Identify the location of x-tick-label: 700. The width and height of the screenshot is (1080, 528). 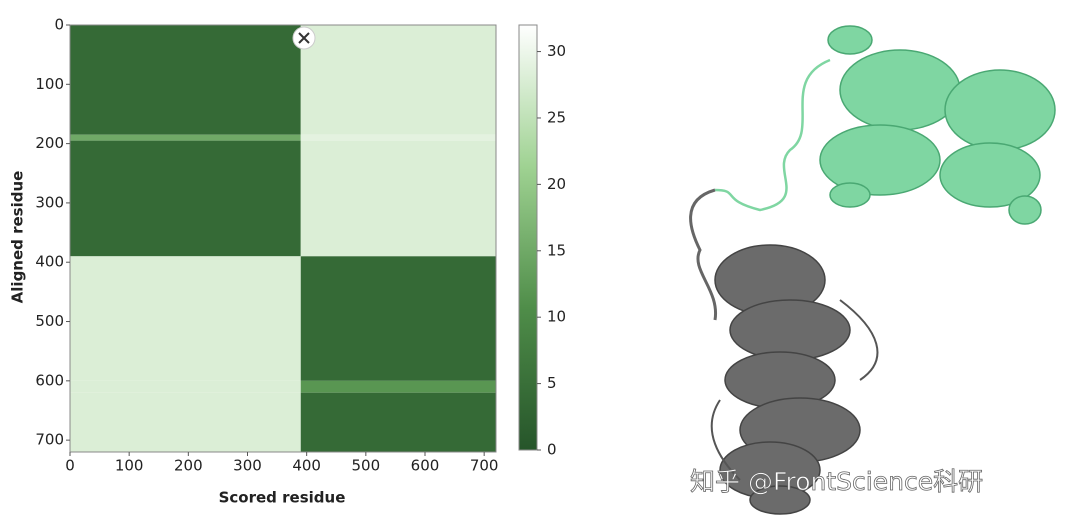
(484, 466).